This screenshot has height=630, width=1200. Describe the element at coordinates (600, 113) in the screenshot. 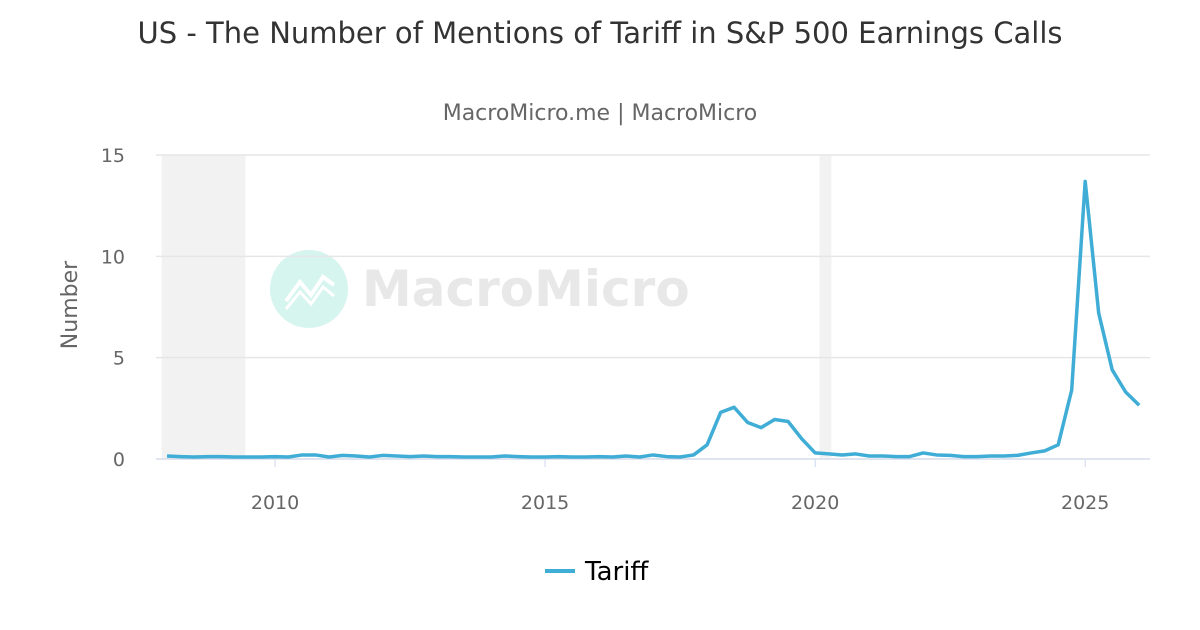

I see `chart-subtitle: MacroMicro.me | MacroMicro` at that location.